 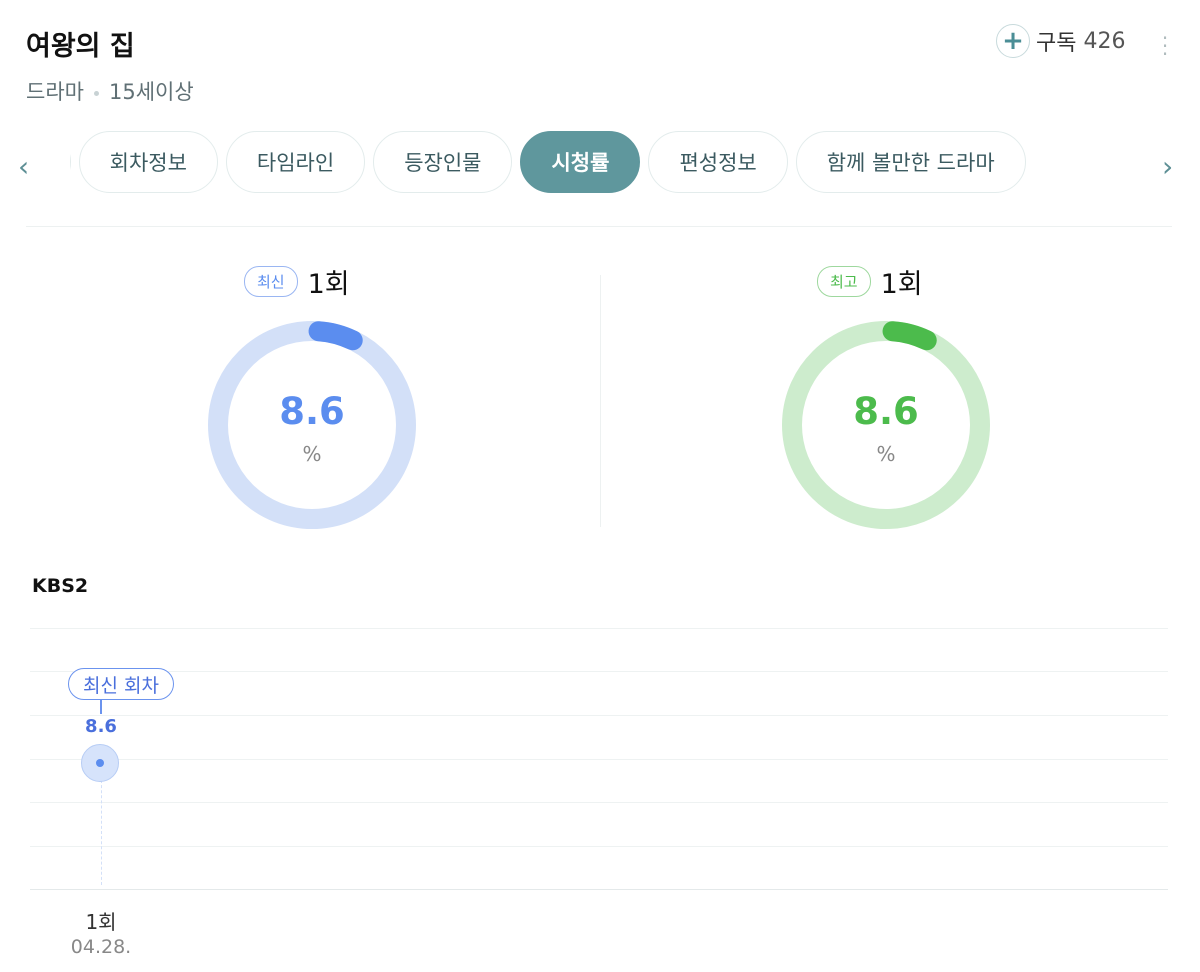 What do you see at coordinates (328, 284) in the screenshot?
I see `latest-episode: 1회` at bounding box center [328, 284].